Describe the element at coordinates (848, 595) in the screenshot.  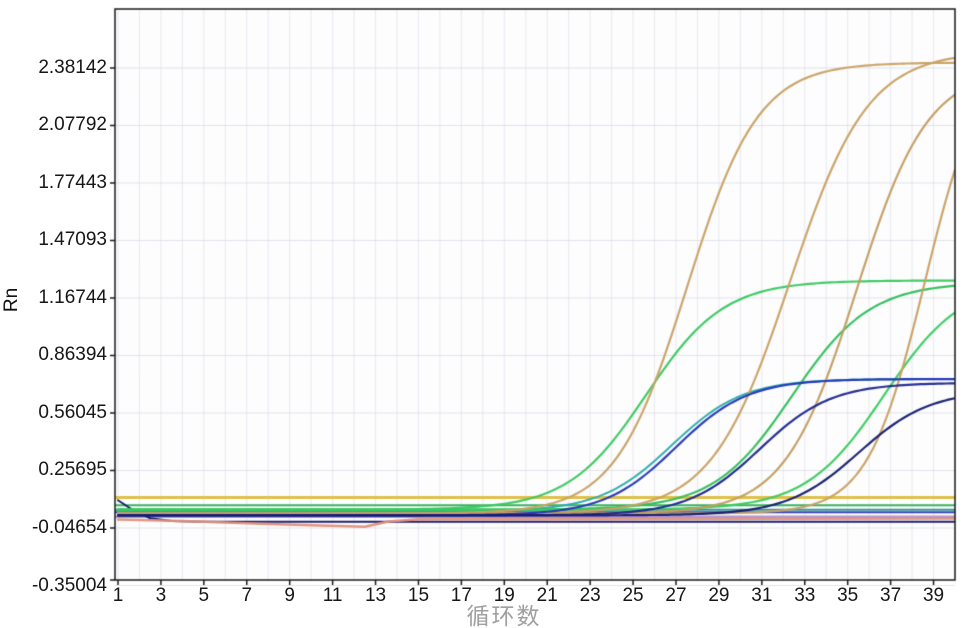
I see `x-tick-label: 35` at that location.